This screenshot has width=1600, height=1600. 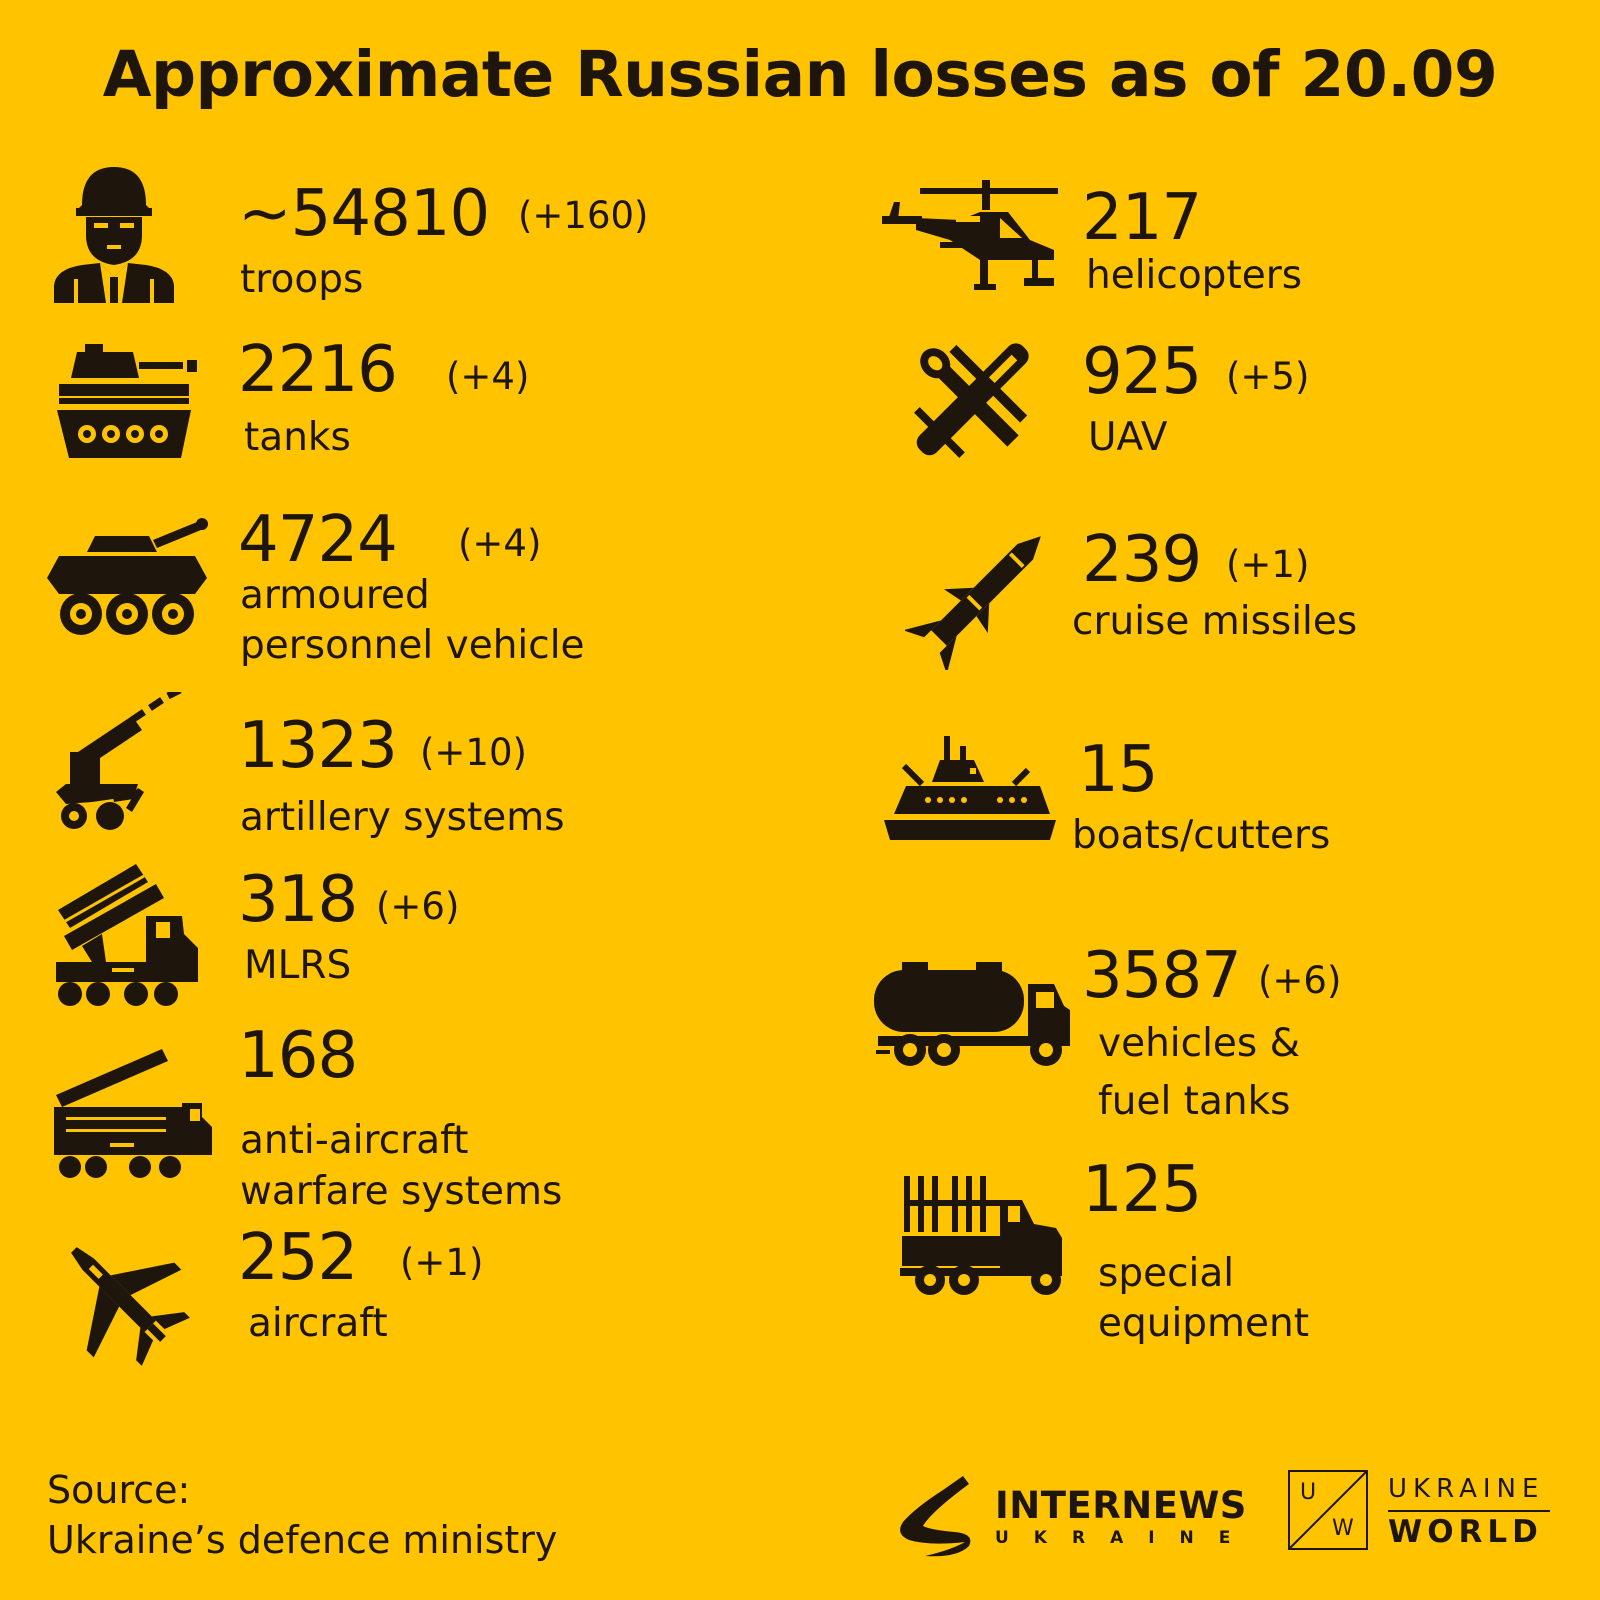 I want to click on tanks-count: 2216, so click(x=318, y=370).